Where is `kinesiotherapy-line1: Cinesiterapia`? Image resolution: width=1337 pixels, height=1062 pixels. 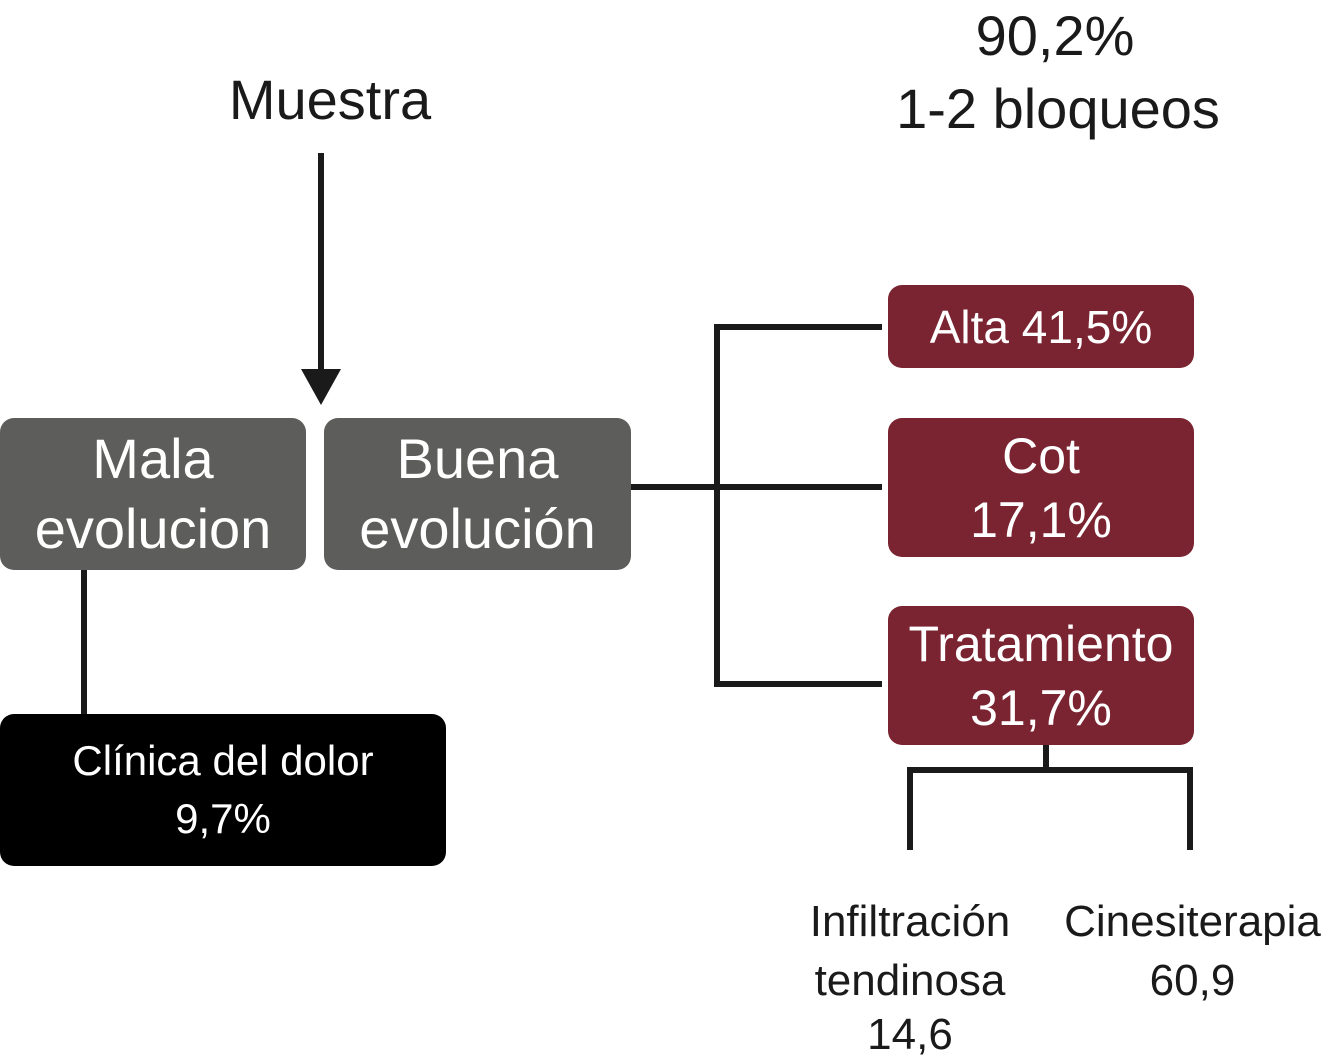 kinesiotherapy-line1: Cinesiterapia is located at coordinates (1192, 921).